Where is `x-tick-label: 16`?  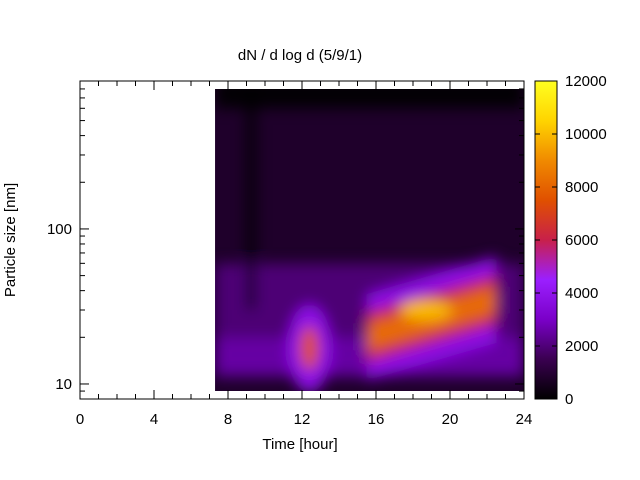
x-tick-label: 16 is located at coordinates (376, 419).